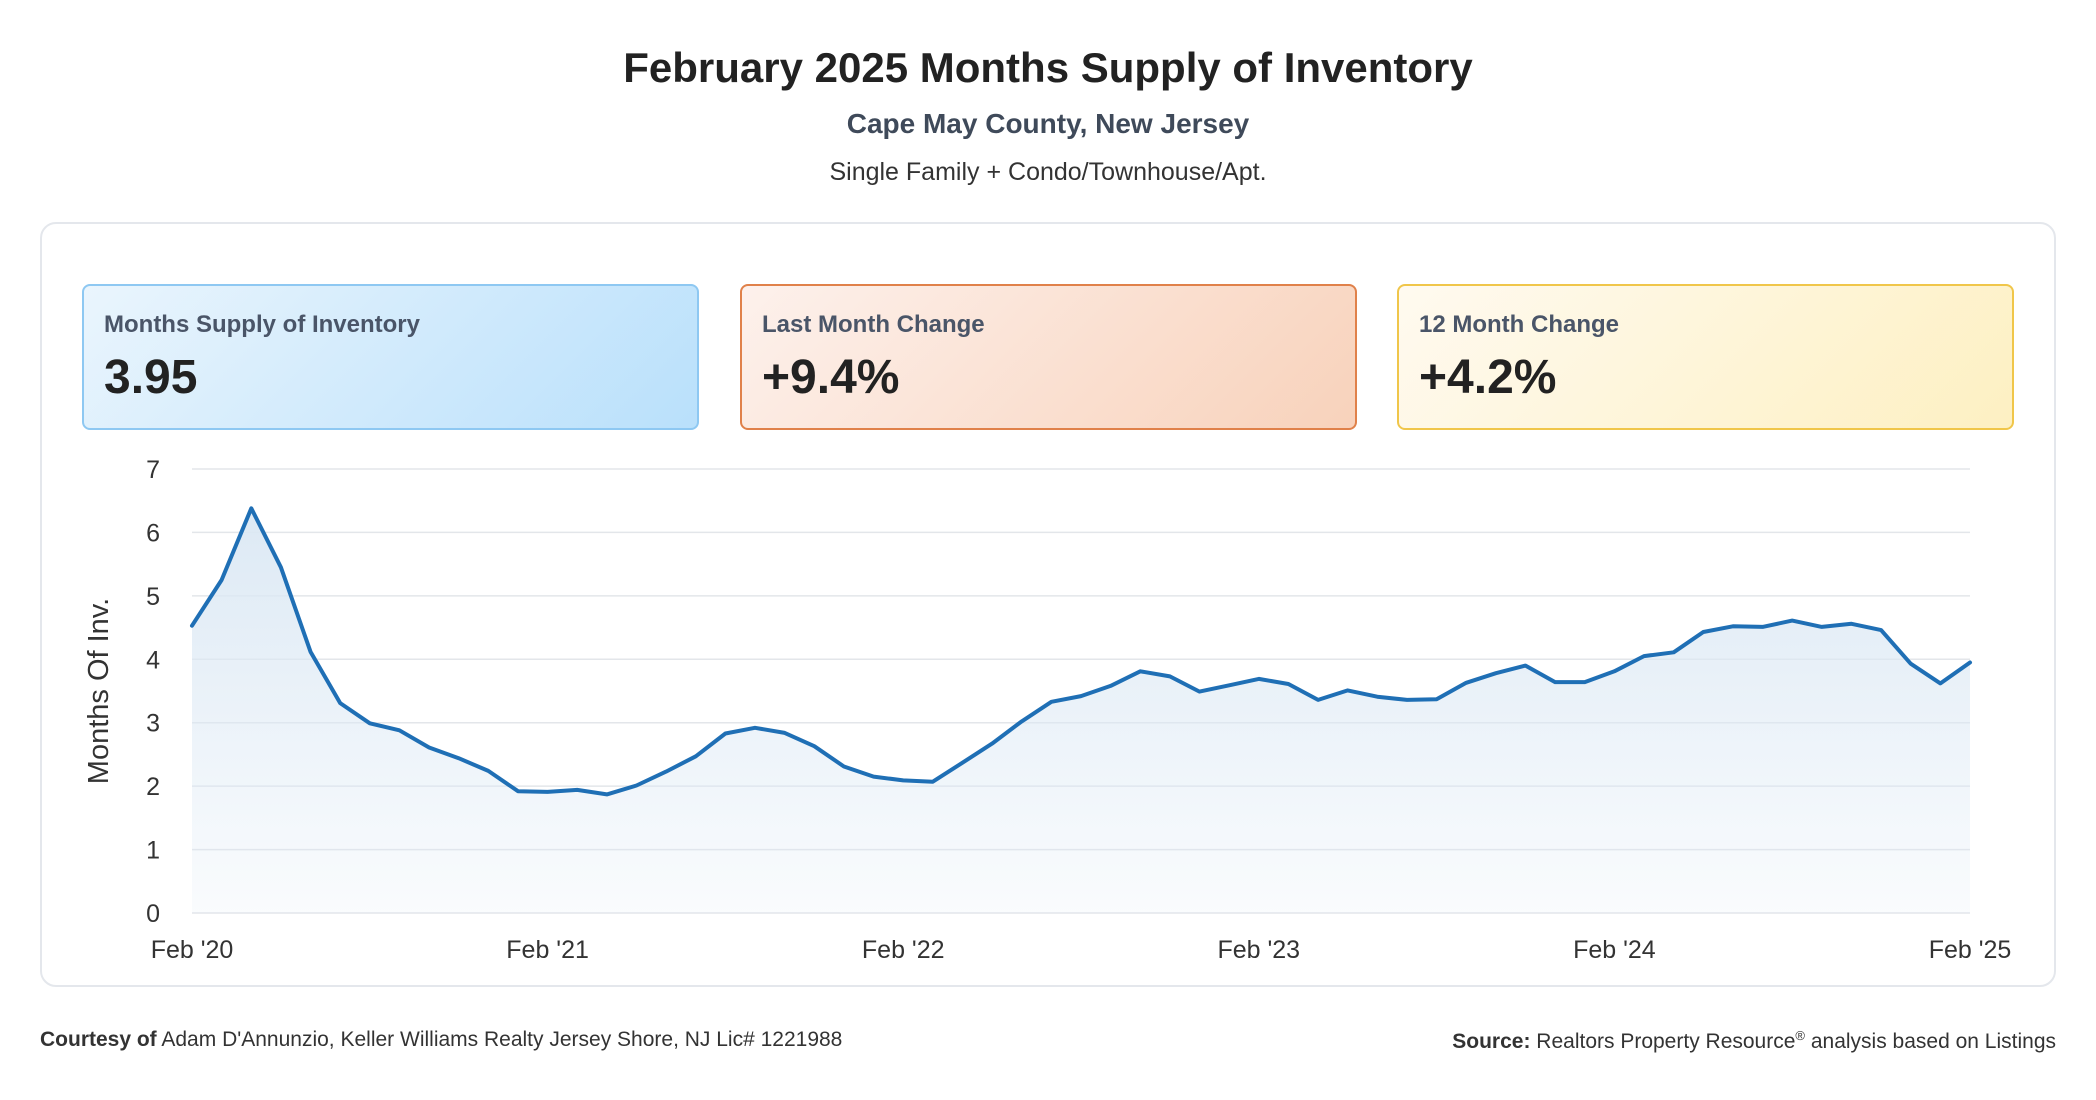 The height and width of the screenshot is (1100, 2096). I want to click on chart-property-types: Single Family + Condo/Townhouse/Apt., so click(1048, 172).